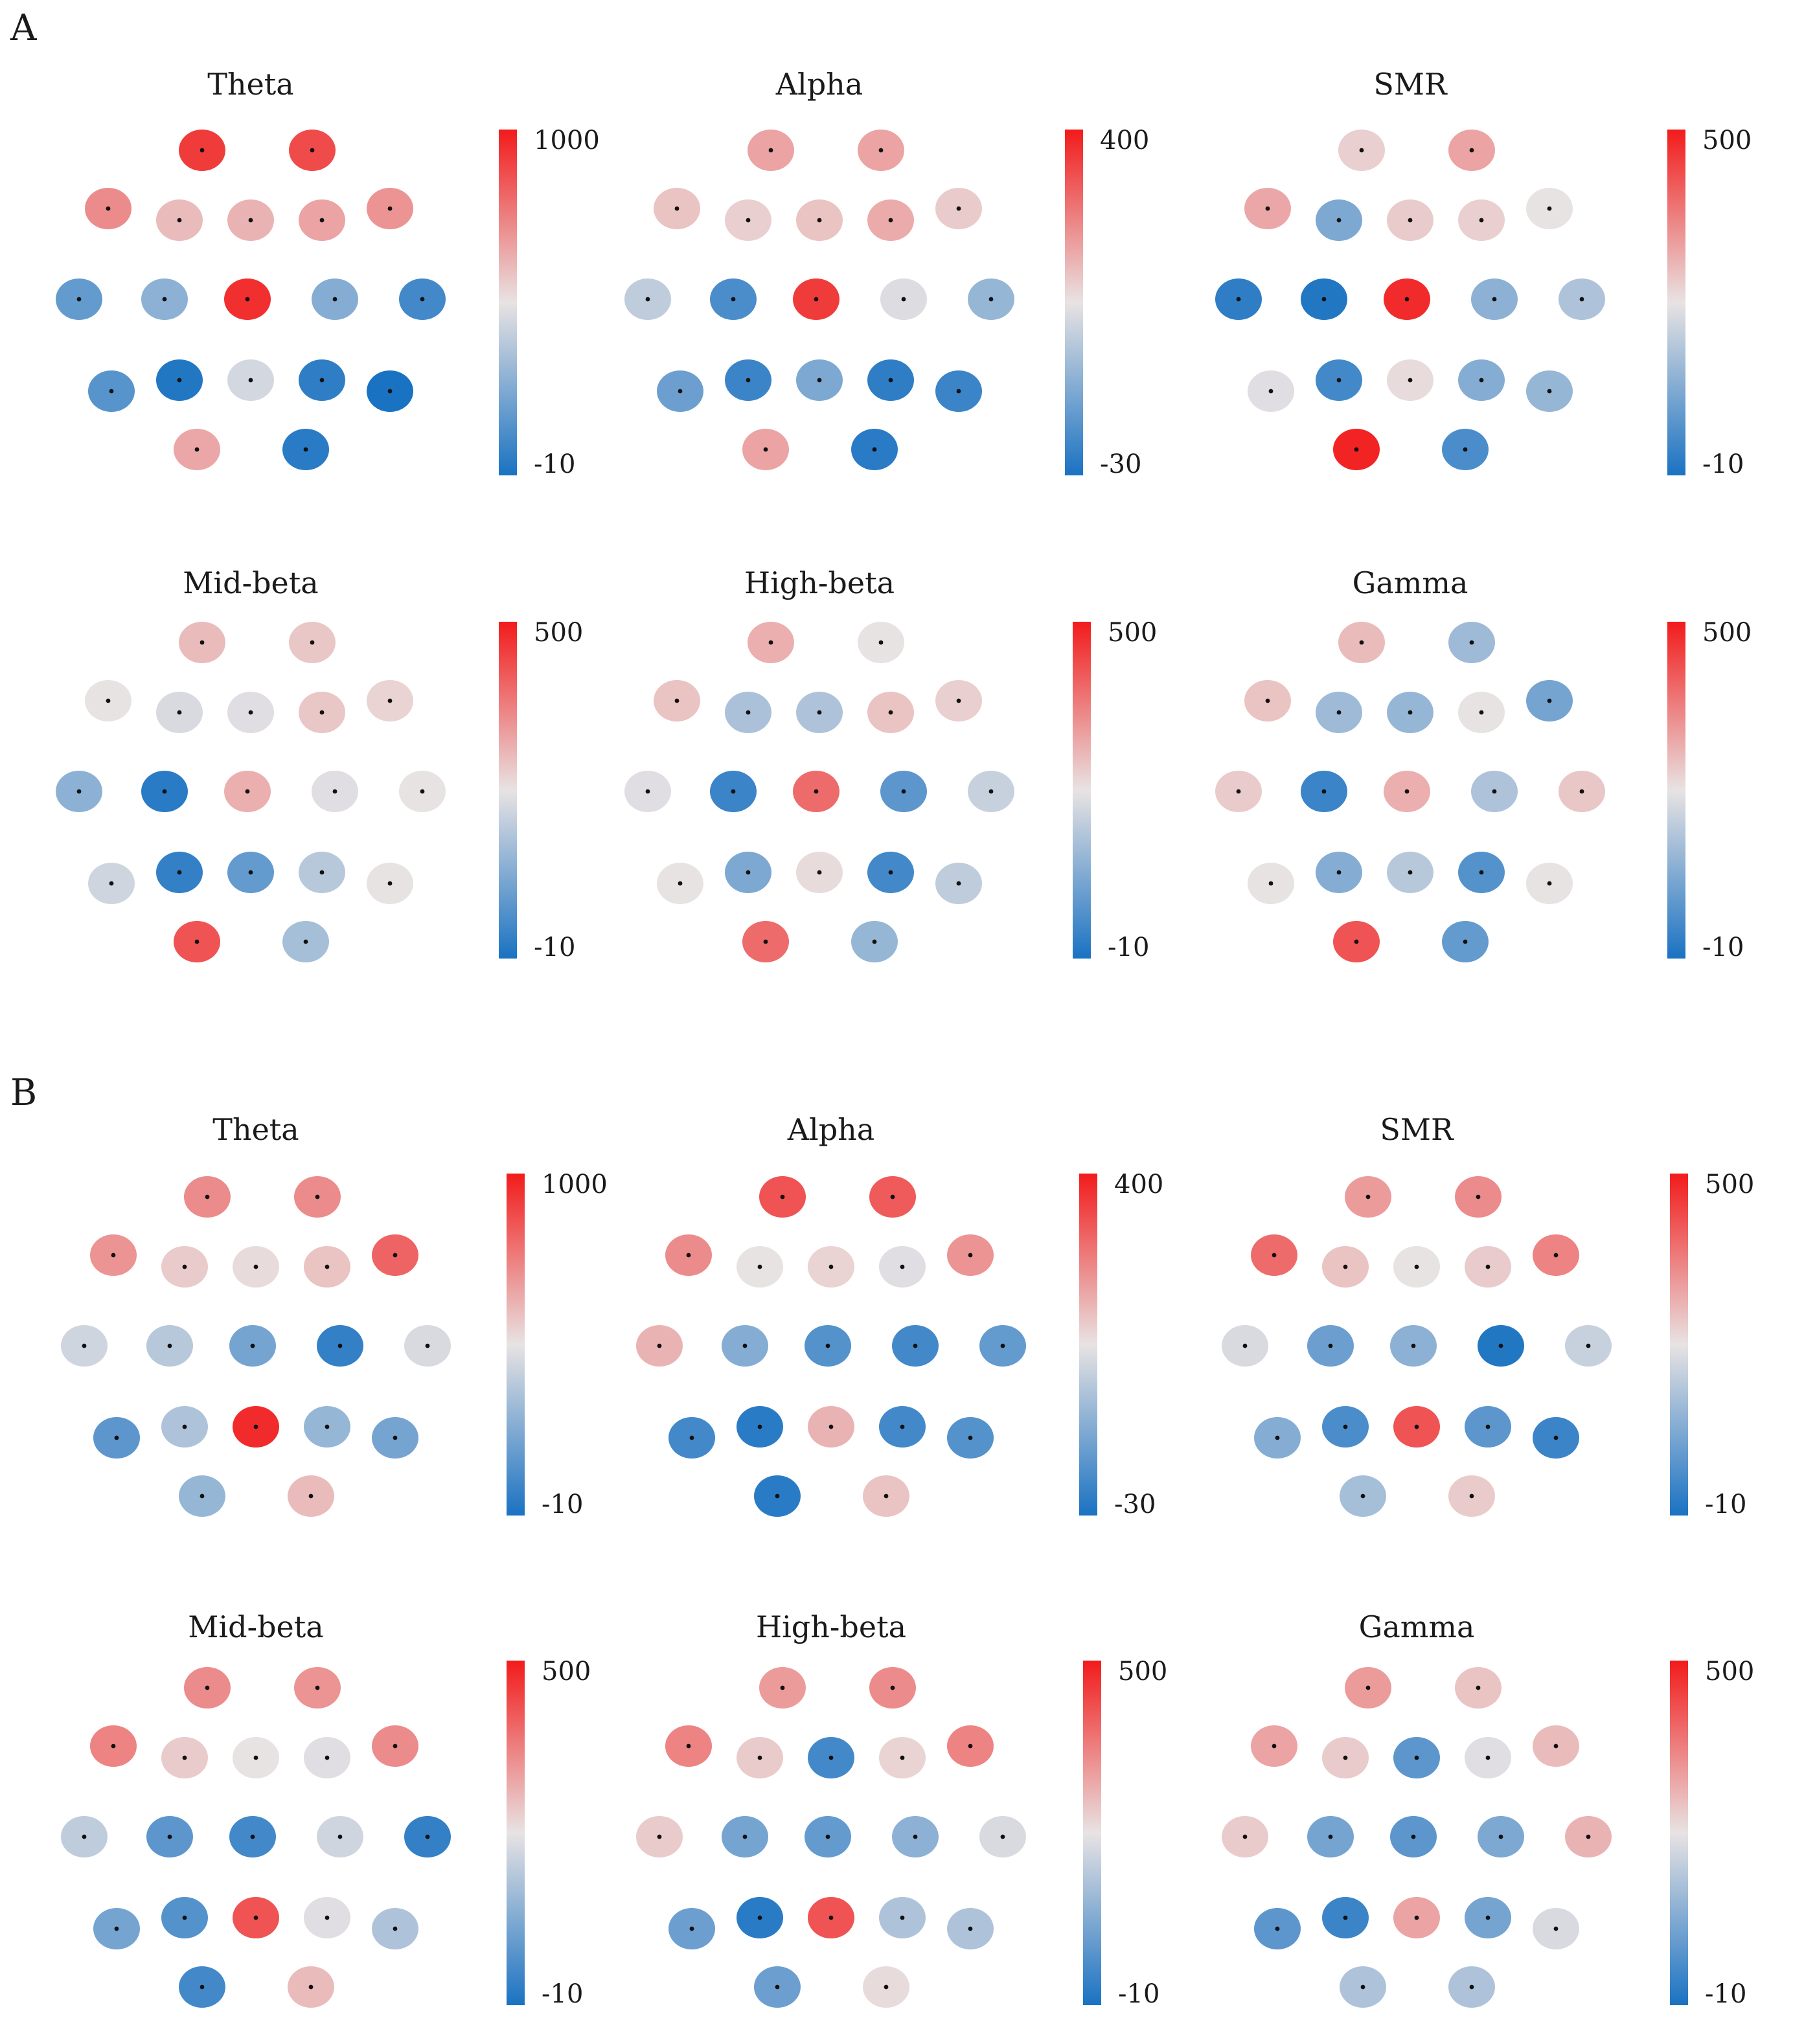 This screenshot has height=2044, width=1793. I want to click on topomap-theta: Theta 1000 -10, so click(334, 1316).